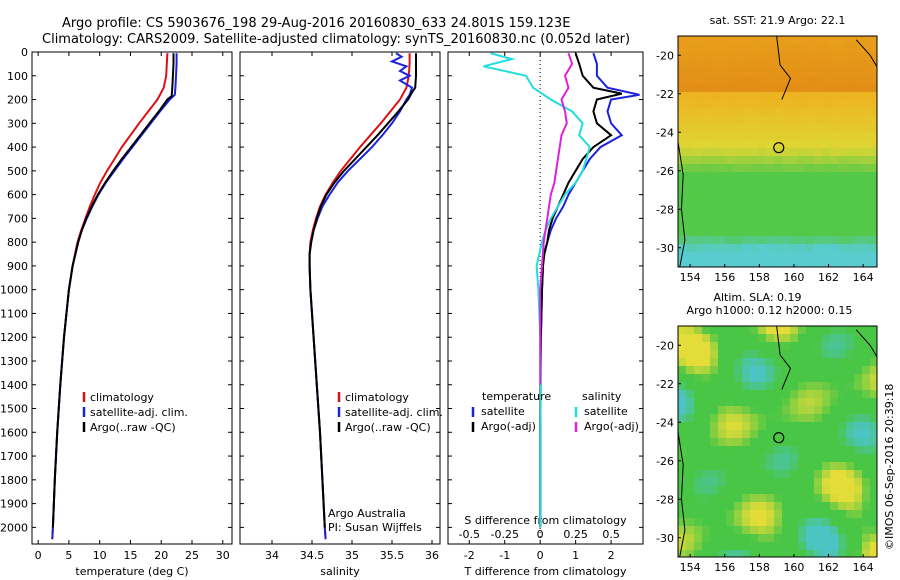 The width and height of the screenshot is (900, 580). I want to click on depth-tick-label: 1300, so click(14, 361).